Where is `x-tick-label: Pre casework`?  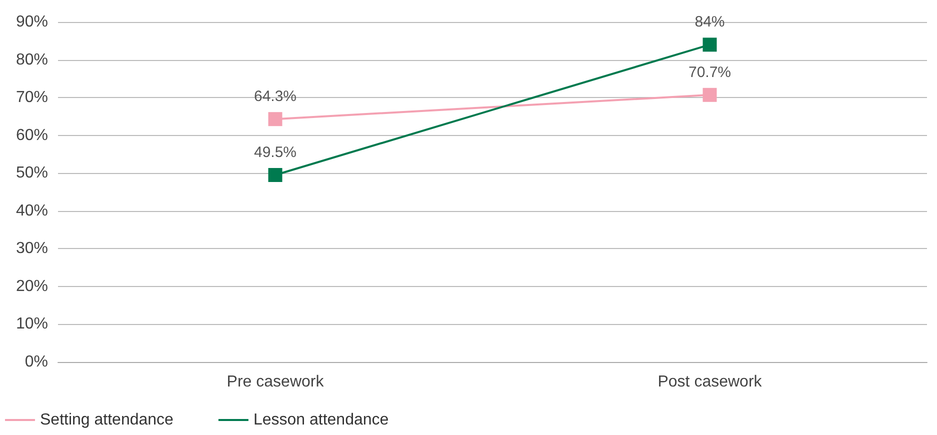 x-tick-label: Pre casework is located at coordinates (275, 382).